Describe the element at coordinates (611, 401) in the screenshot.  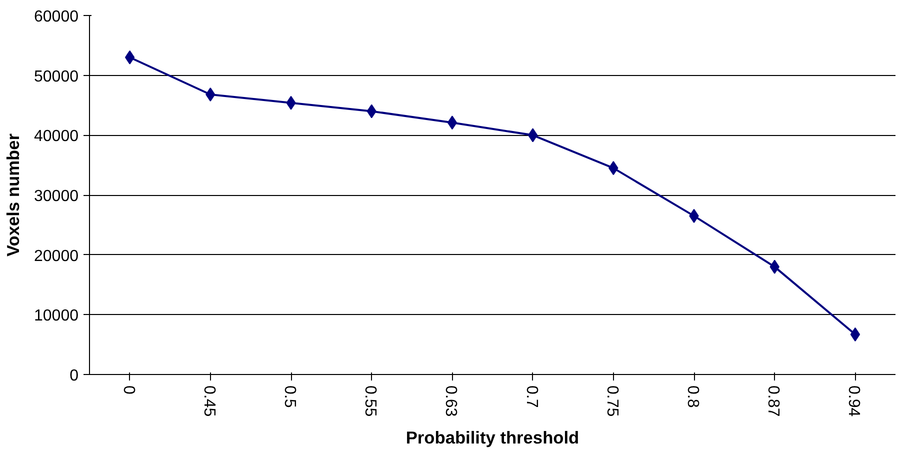
I see `x-tick-label: 0.75` at that location.